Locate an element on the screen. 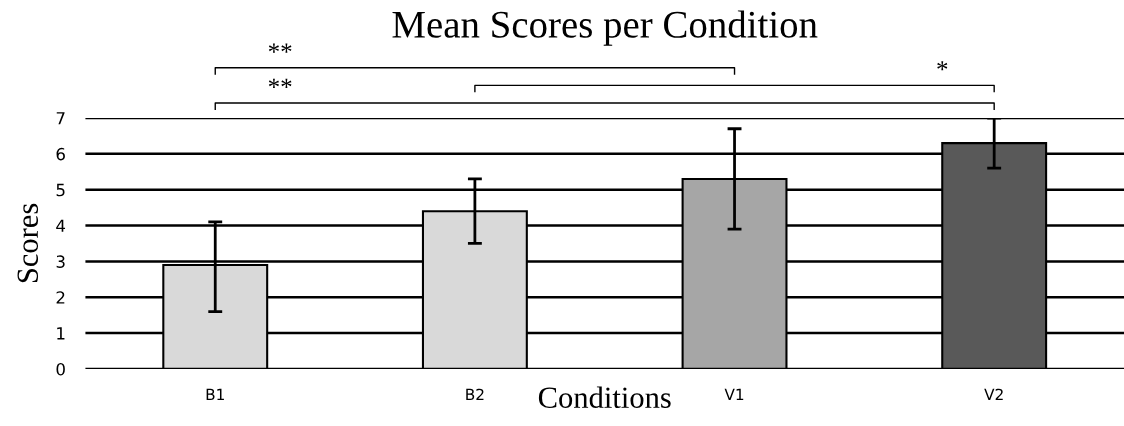 This screenshot has height=426, width=1124. x-tick-label: V2 is located at coordinates (993, 394).